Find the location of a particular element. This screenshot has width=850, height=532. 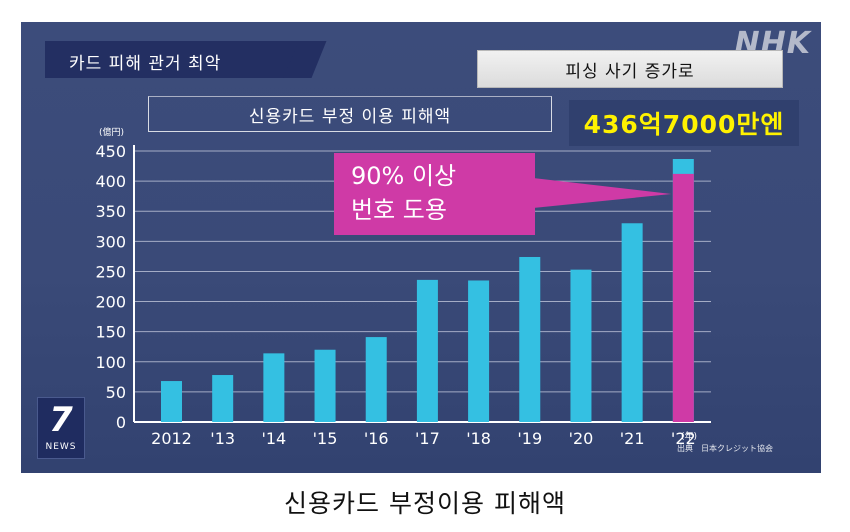

bar-highlight-segment is located at coordinates (683, 297).